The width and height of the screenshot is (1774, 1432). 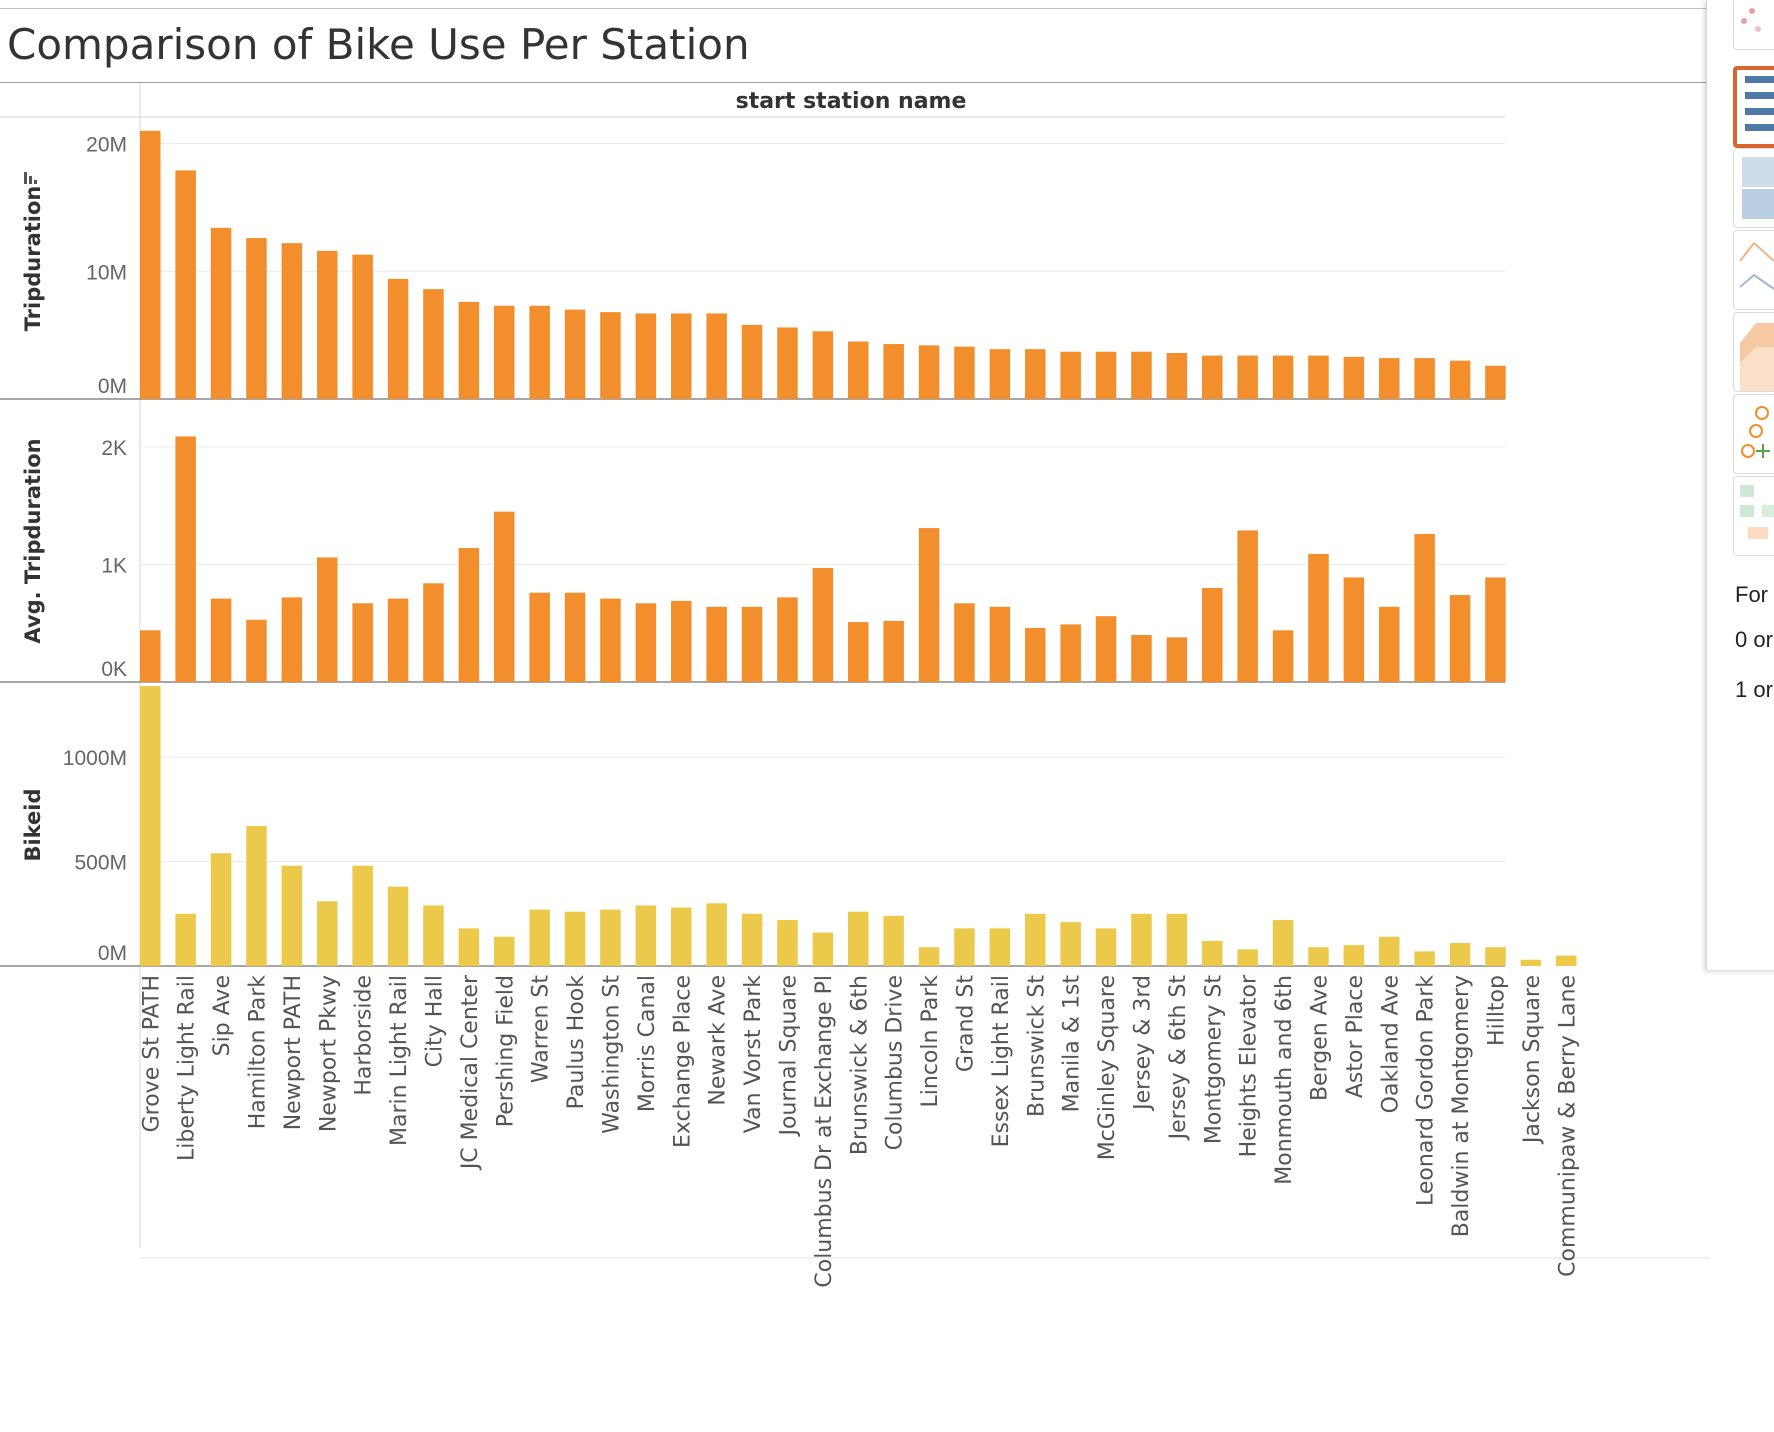 I want to click on x-tick-label: Oakland Ave, so click(x=1390, y=1044).